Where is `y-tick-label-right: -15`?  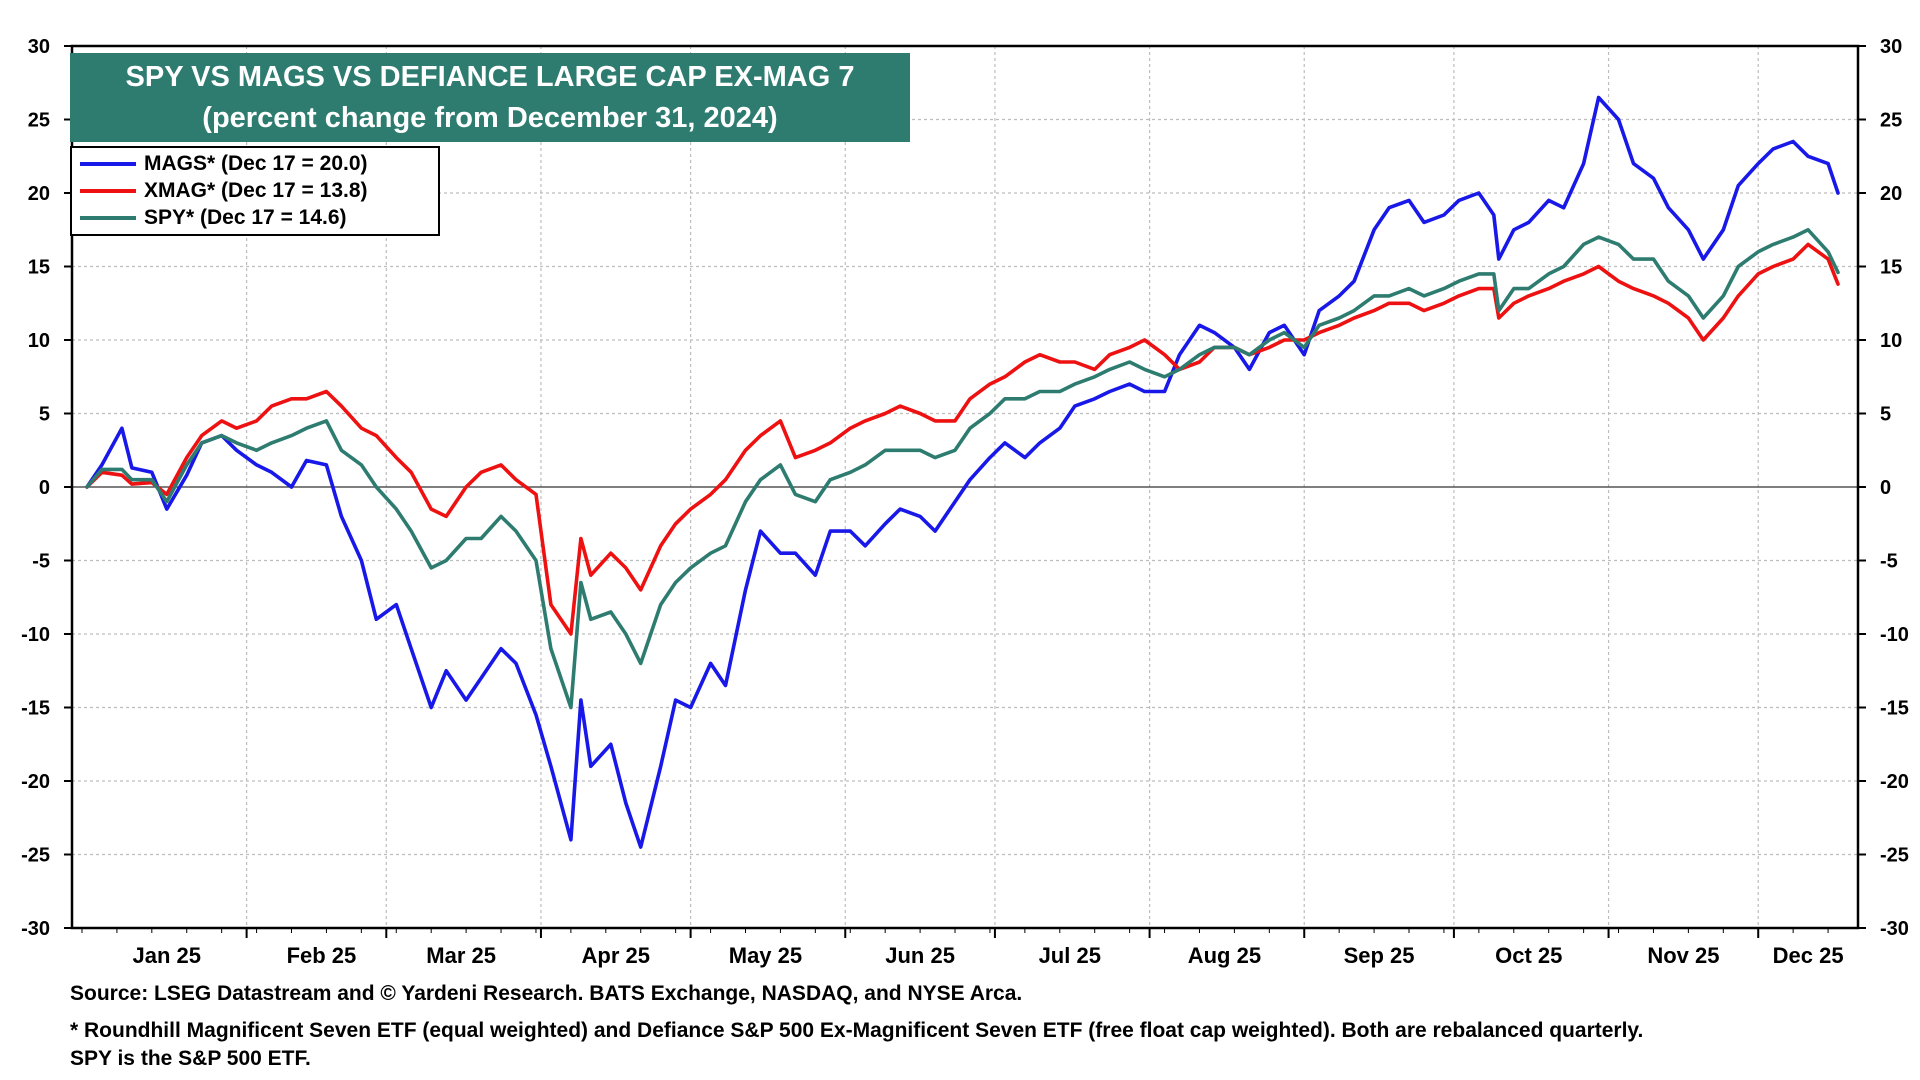 y-tick-label-right: -15 is located at coordinates (1894, 709).